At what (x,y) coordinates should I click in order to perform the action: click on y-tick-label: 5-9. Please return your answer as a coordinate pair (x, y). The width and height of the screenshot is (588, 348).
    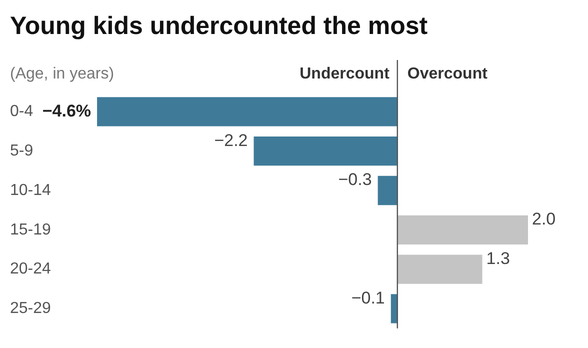
    Looking at the image, I should click on (22, 151).